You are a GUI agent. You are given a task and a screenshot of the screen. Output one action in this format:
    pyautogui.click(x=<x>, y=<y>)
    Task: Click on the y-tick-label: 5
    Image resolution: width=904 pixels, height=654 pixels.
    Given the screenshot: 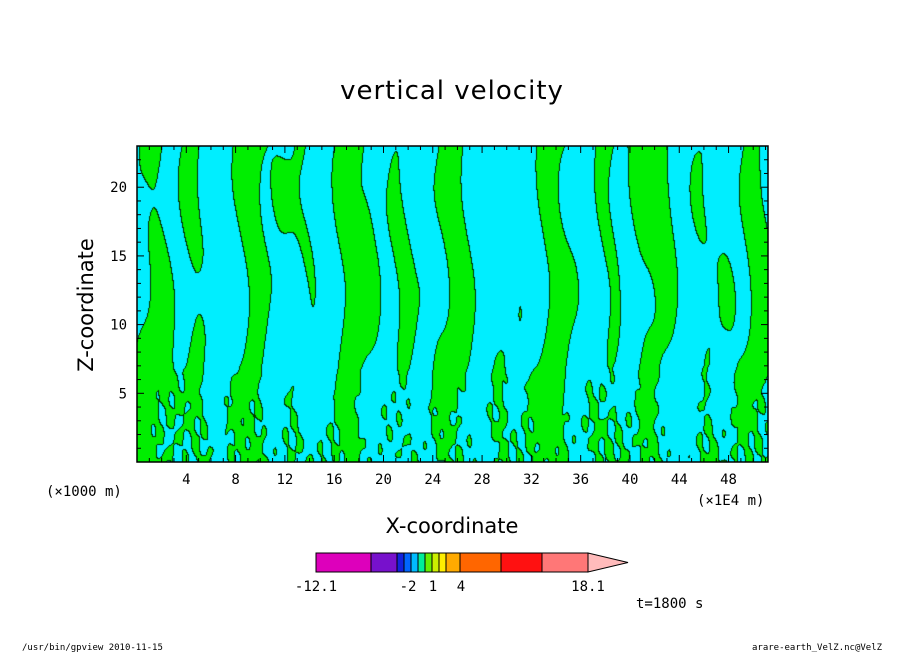 What is the action you would take?
    pyautogui.click(x=123, y=394)
    